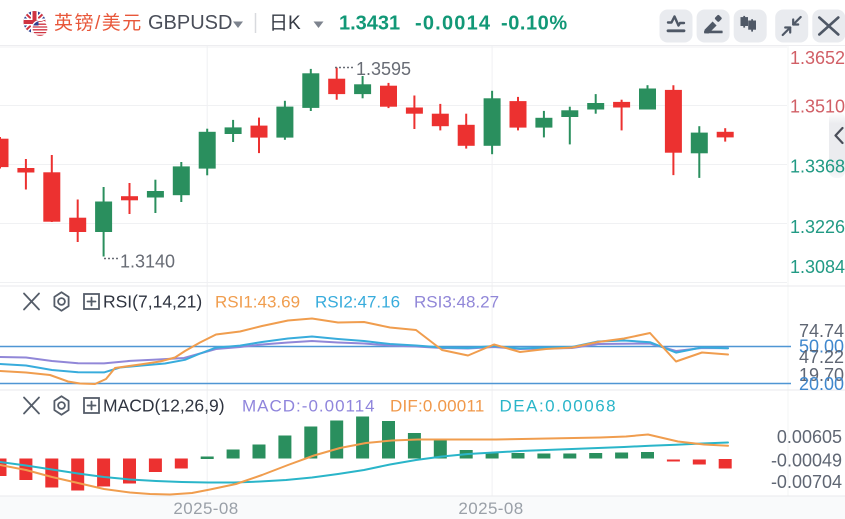  Describe the element at coordinates (437, 406) in the screenshot. I see `svg-text: DIF:0.00011` at that location.